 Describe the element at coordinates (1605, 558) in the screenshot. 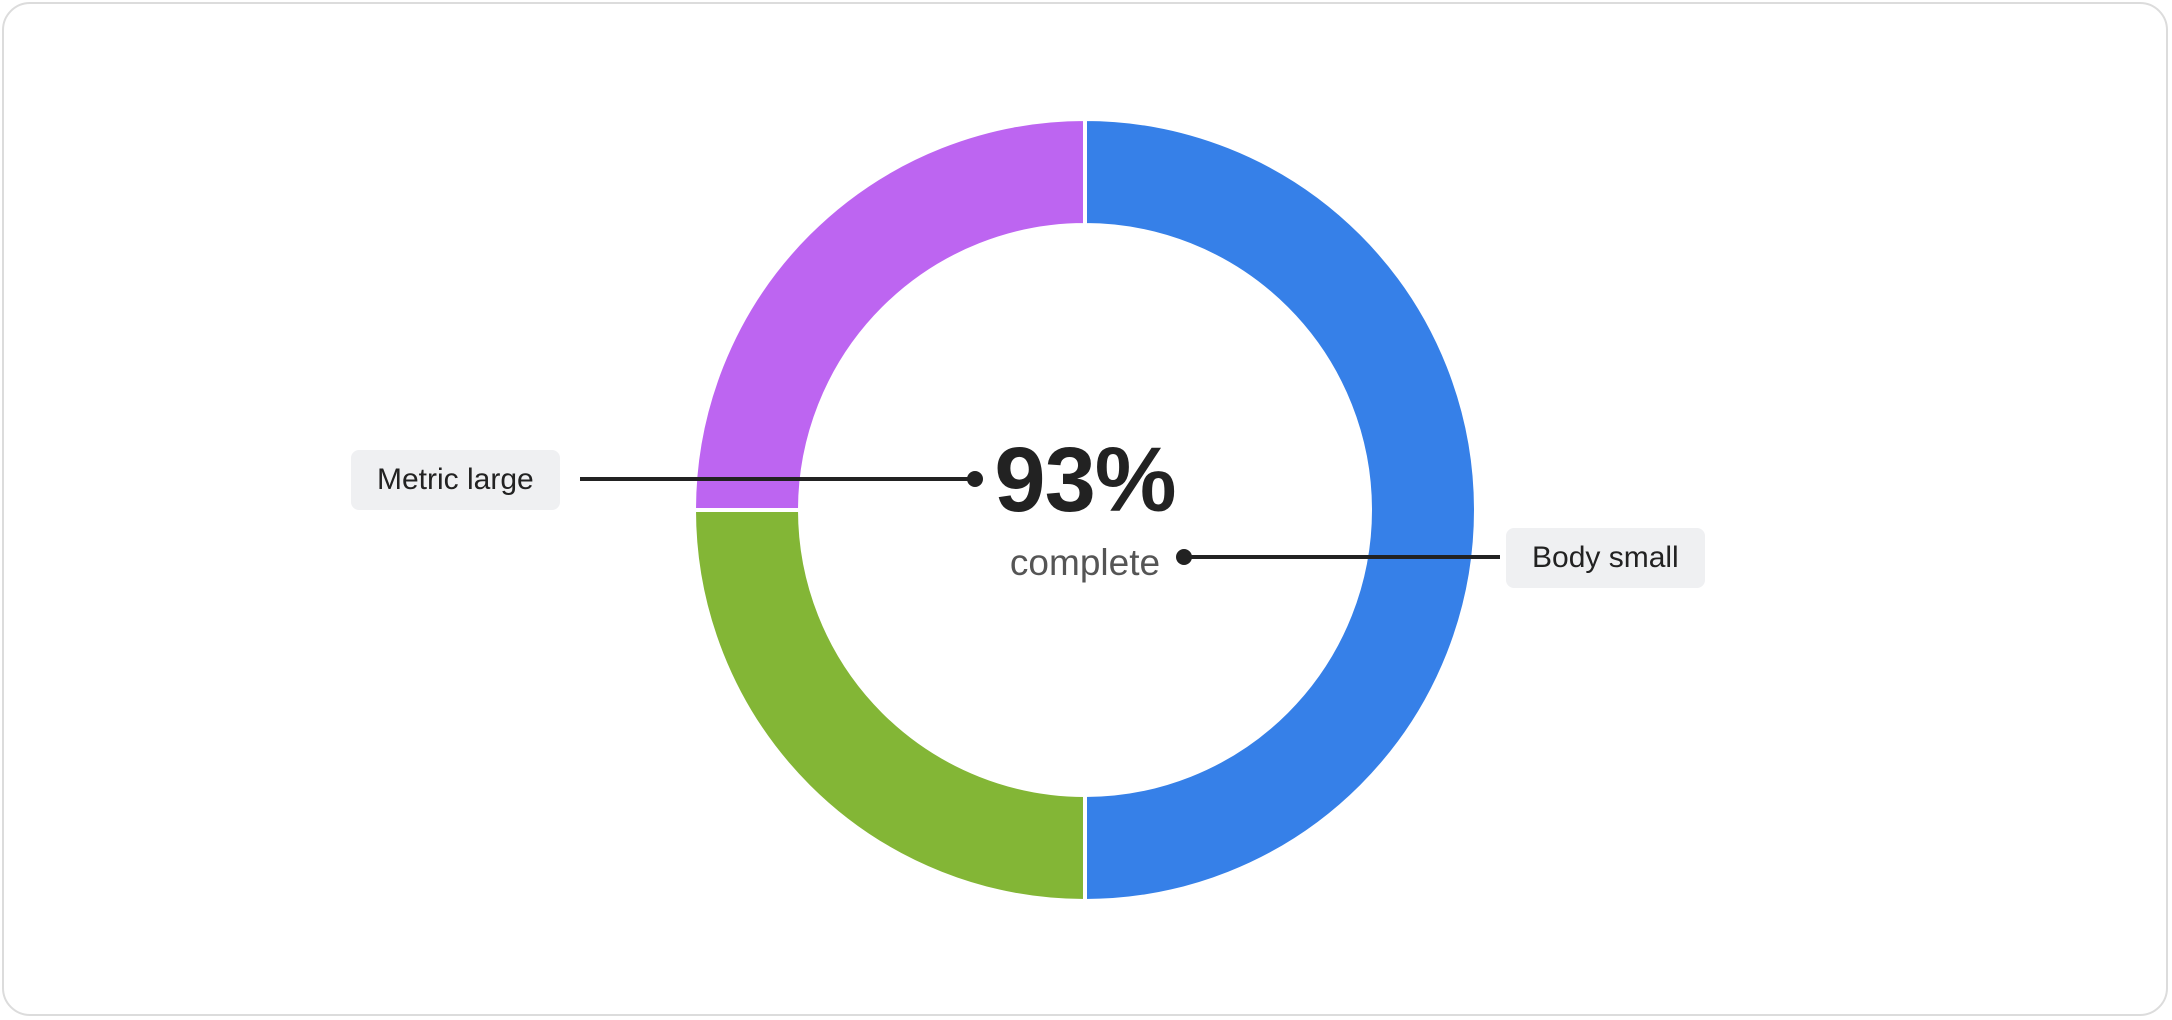

I see `body-small-callout: Body small` at that location.